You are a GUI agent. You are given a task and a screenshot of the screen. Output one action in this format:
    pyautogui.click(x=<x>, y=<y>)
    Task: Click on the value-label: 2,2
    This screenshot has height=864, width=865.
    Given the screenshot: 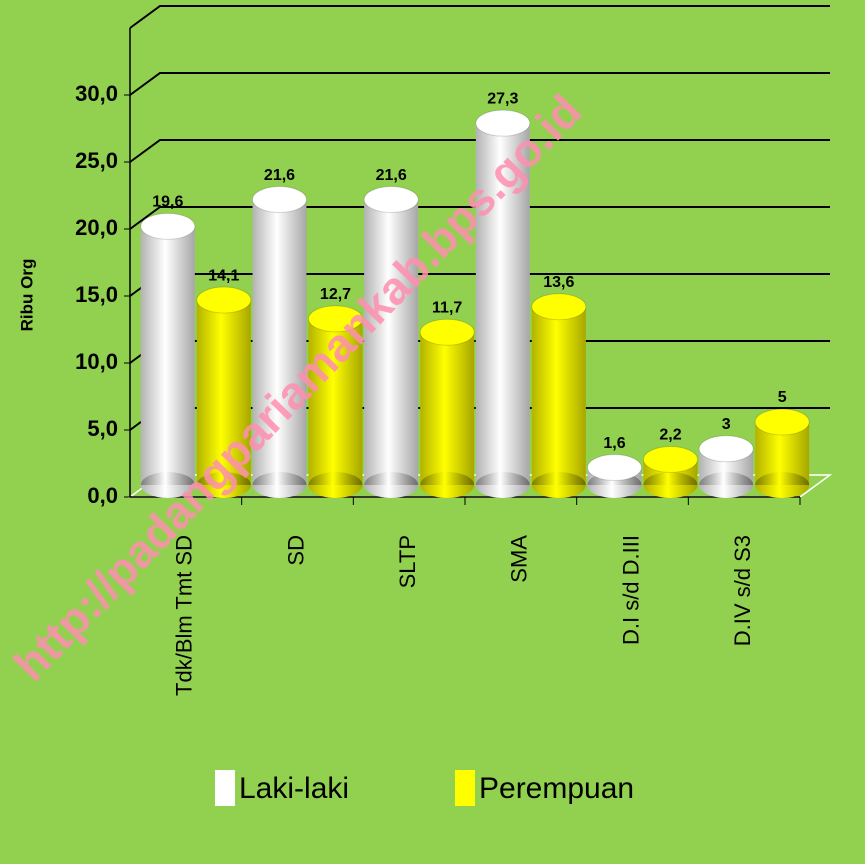 What is the action you would take?
    pyautogui.click(x=670, y=435)
    